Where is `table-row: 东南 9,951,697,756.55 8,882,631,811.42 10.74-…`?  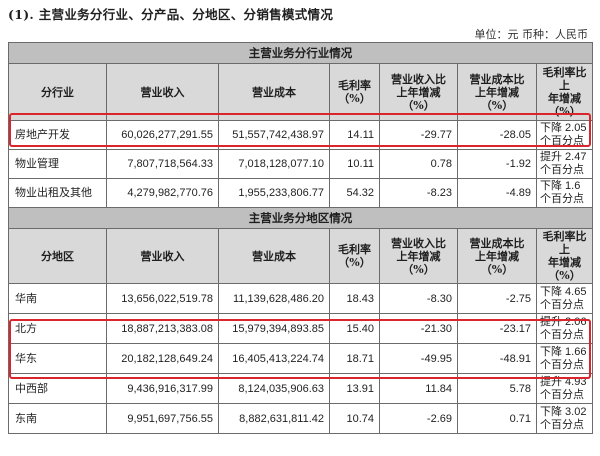 table-row: 东南 9,951,697,756.55 8,882,631,811.42 10.74-… is located at coordinates (301, 418).